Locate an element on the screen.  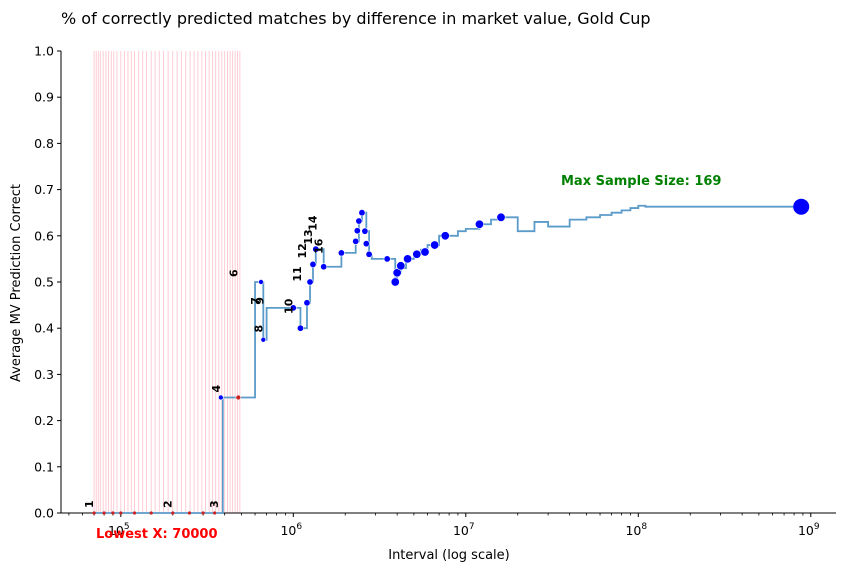
y-tick-label: 0.6 is located at coordinates (44, 235).